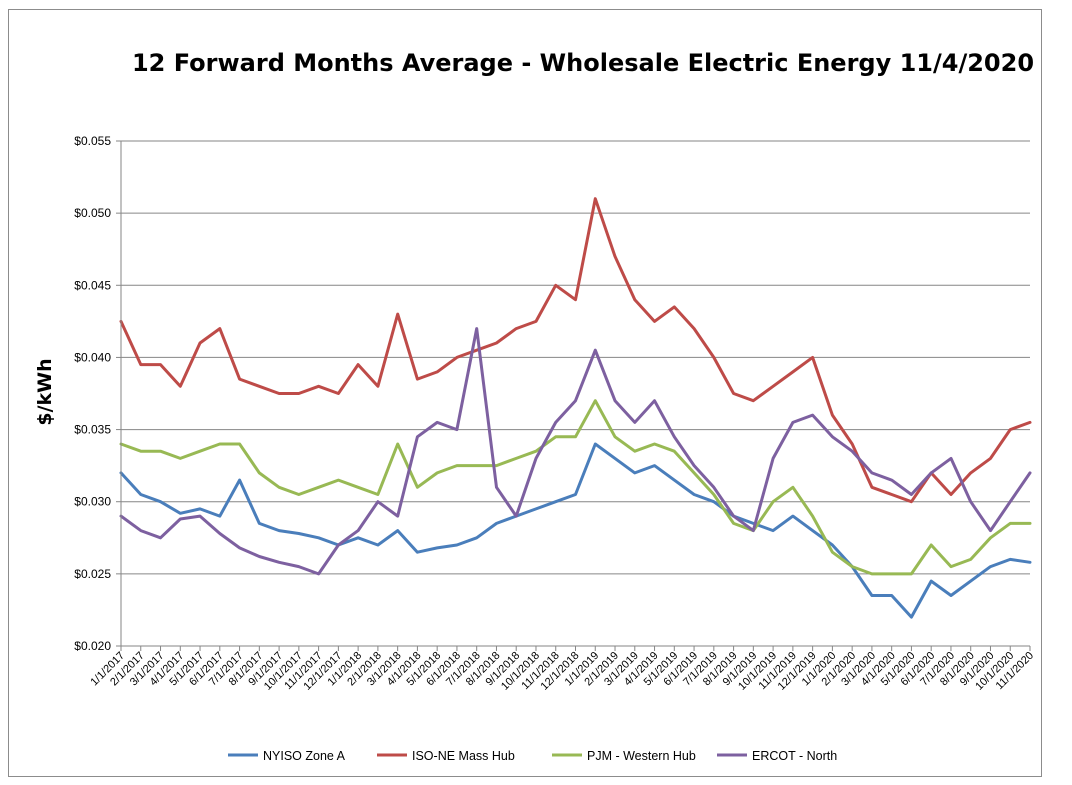  Describe the element at coordinates (92, 213) in the screenshot. I see `y-tick-label: $0.050` at that location.